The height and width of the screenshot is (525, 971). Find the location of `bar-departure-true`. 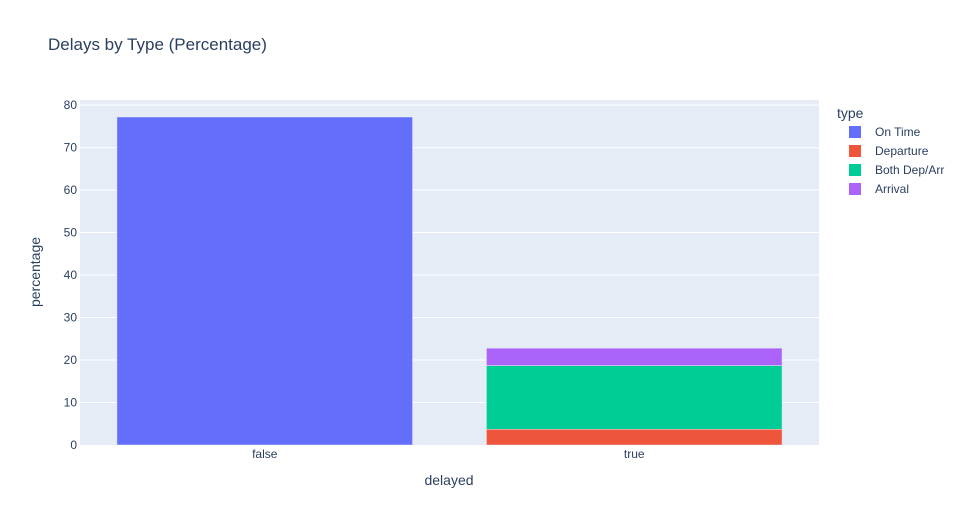

bar-departure-true is located at coordinates (634, 437).